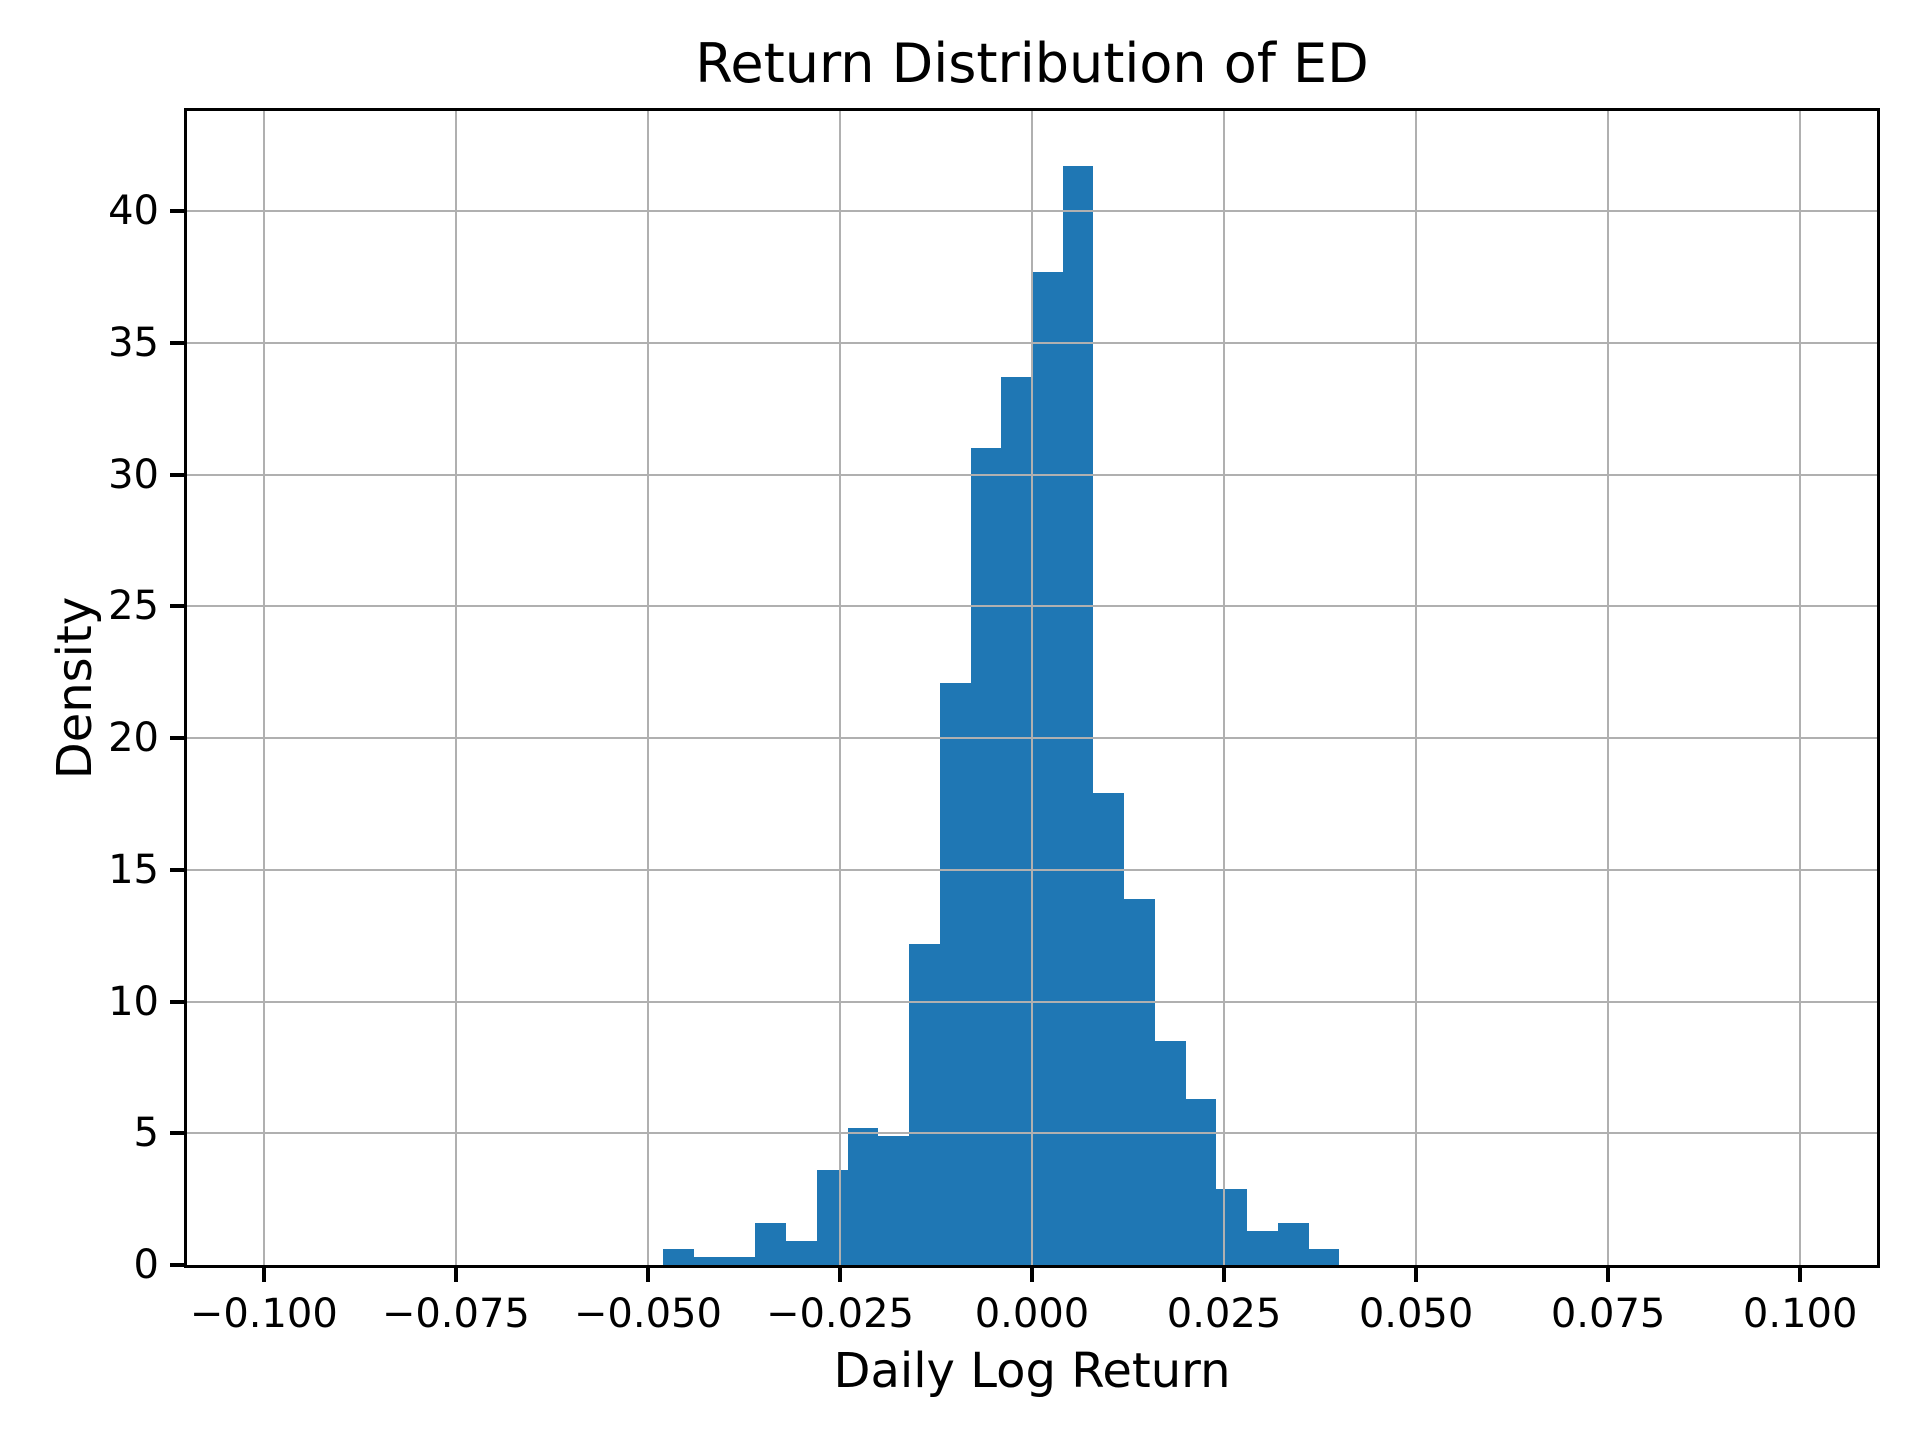  Describe the element at coordinates (647, 1314) in the screenshot. I see `x-tick-label: −0.050` at that location.